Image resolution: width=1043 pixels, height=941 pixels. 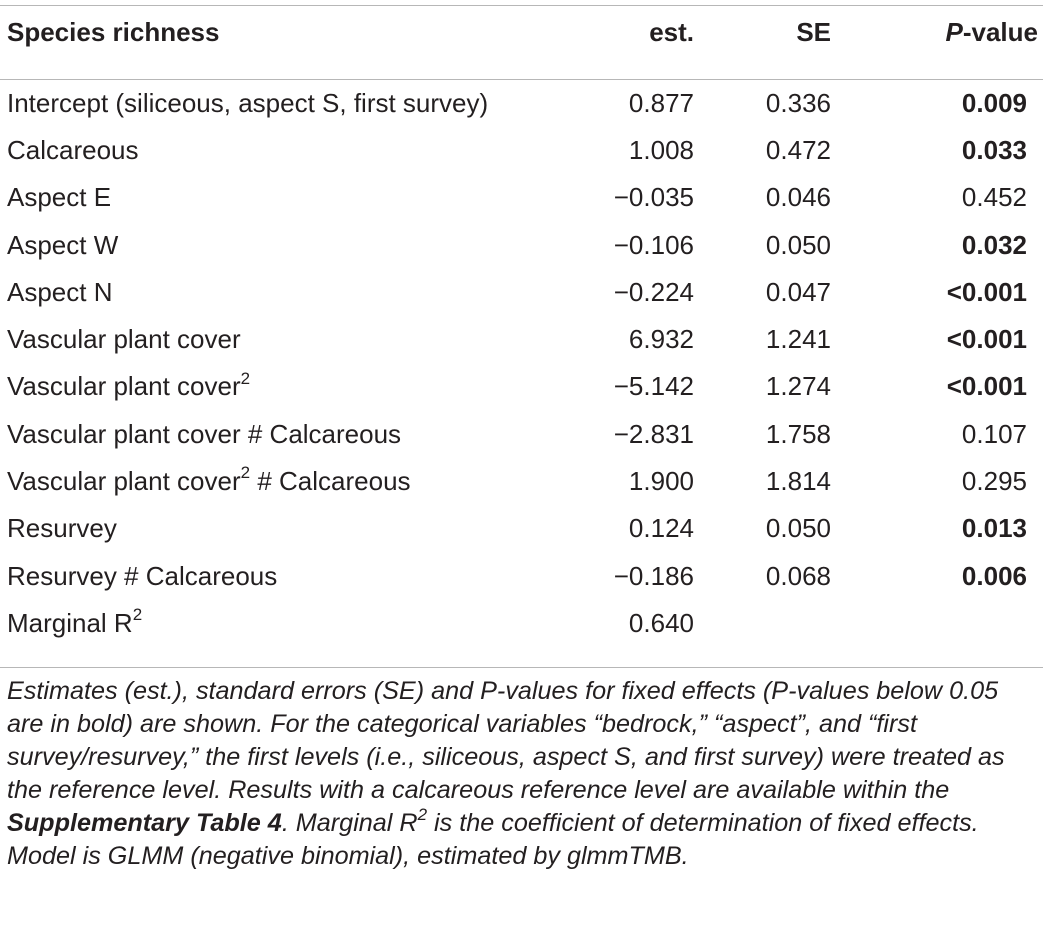 I want to click on table-row: Resurvey 0.124 0.050 0.013, so click(x=521, y=528).